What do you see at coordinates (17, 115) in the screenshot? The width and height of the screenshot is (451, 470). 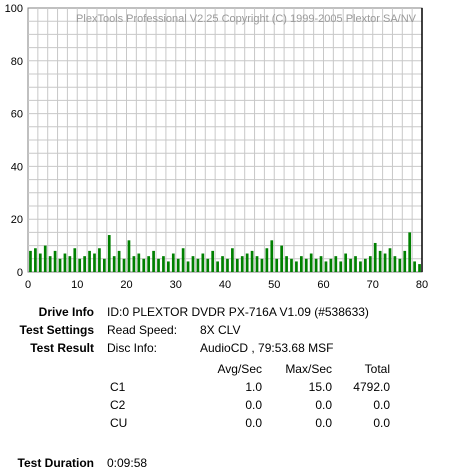 I see `y-tick-label: 60` at bounding box center [17, 115].